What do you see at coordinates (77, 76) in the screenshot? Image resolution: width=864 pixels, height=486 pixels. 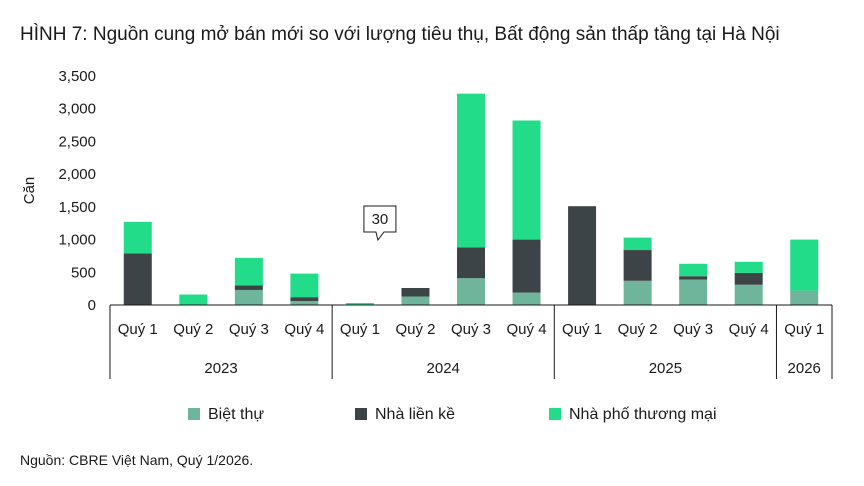 I see `y-tick-label: 3,500` at bounding box center [77, 76].